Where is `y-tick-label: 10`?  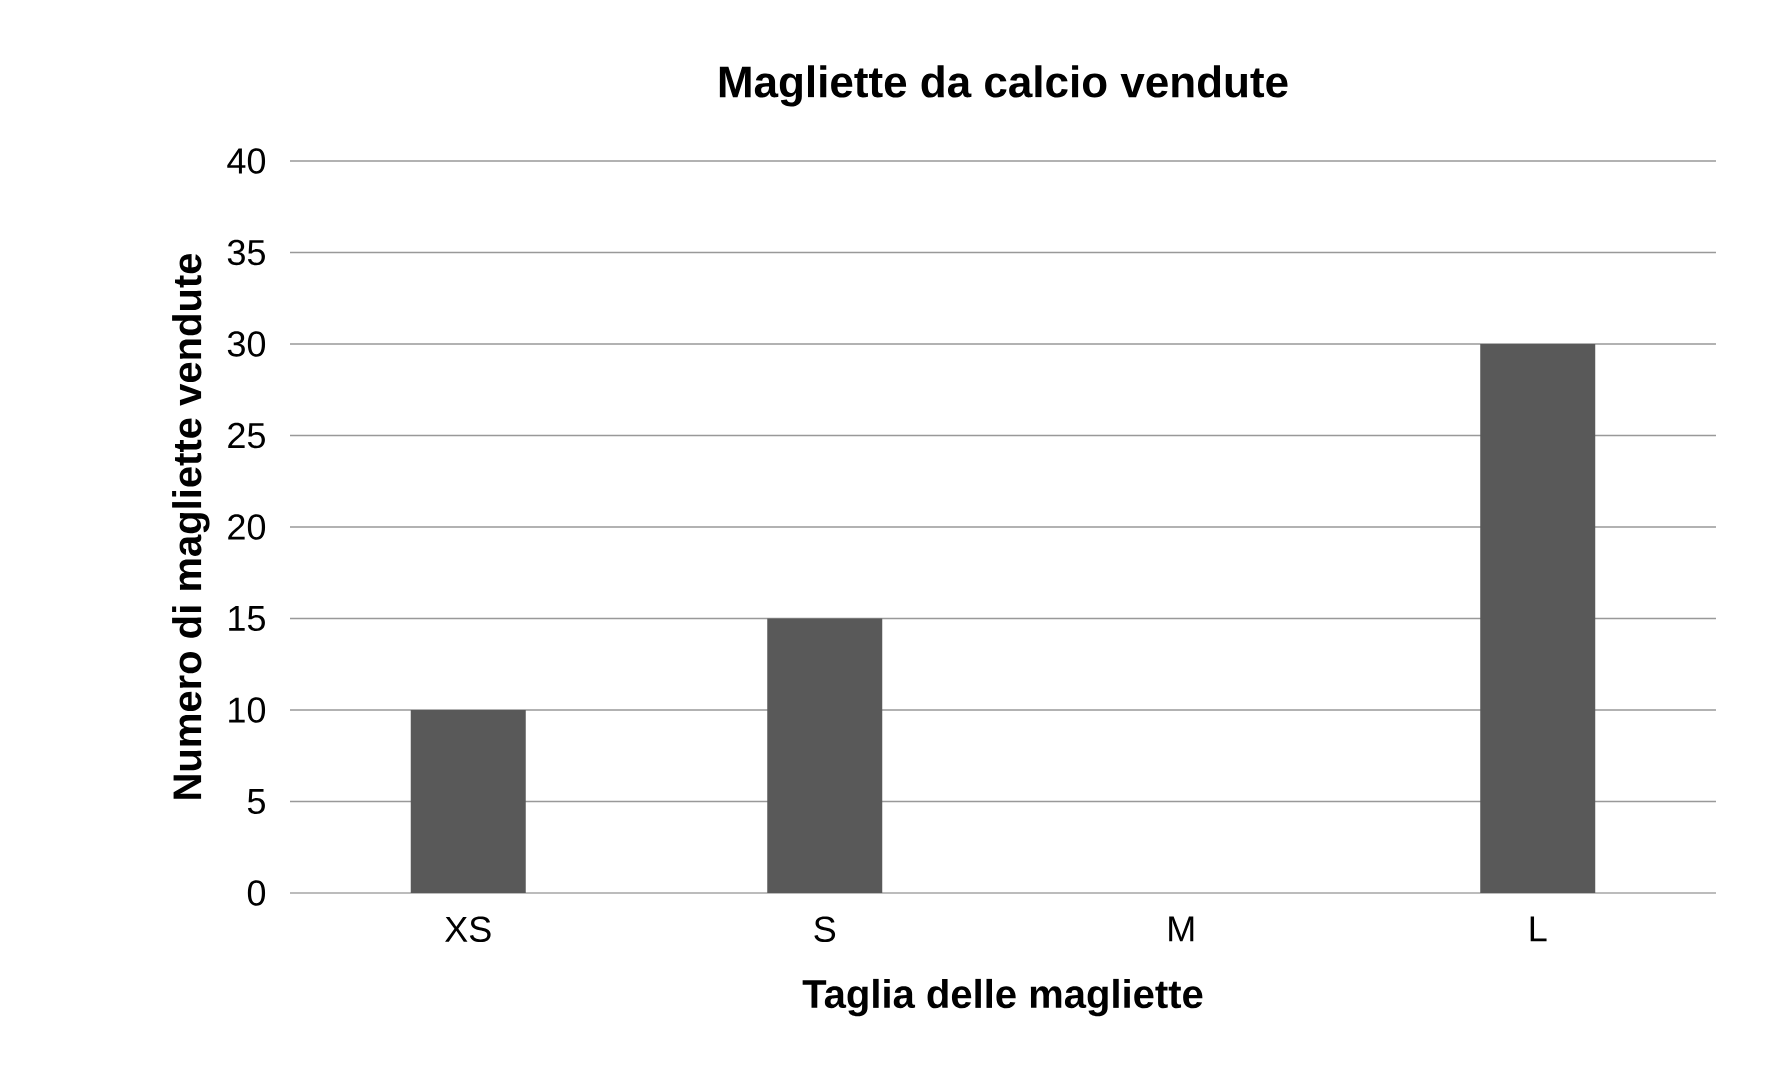
y-tick-label: 10 is located at coordinates (247, 710).